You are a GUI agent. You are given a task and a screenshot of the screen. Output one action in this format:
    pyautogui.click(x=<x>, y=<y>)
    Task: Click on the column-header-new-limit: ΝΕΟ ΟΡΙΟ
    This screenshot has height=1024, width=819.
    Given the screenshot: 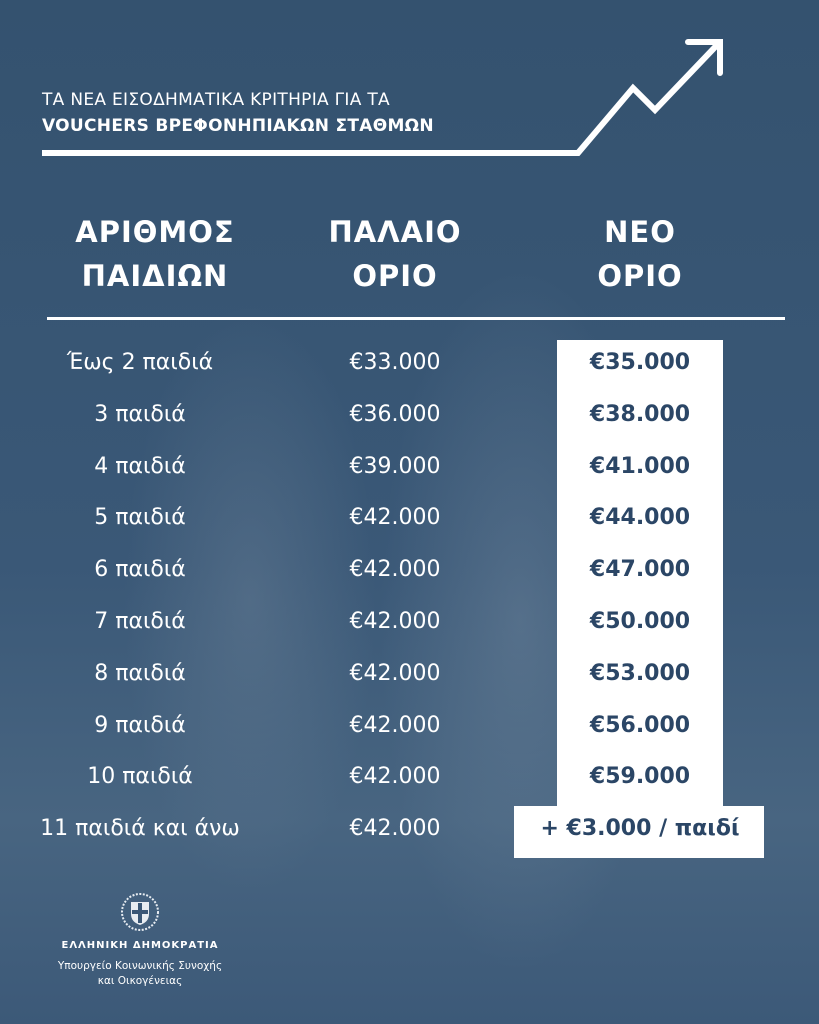 What is the action you would take?
    pyautogui.click(x=640, y=254)
    